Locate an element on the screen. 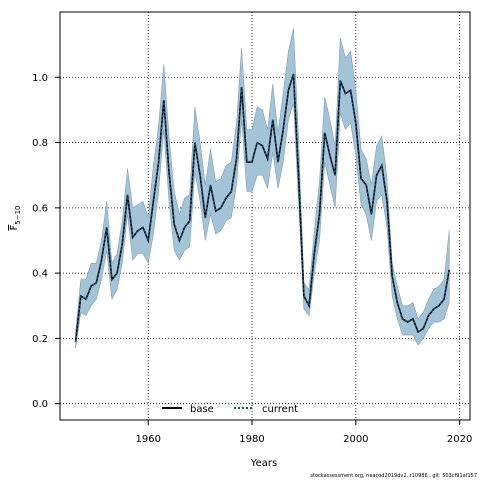 The height and width of the screenshot is (480, 480). y-tick-label: 0.6 is located at coordinates (40, 208).